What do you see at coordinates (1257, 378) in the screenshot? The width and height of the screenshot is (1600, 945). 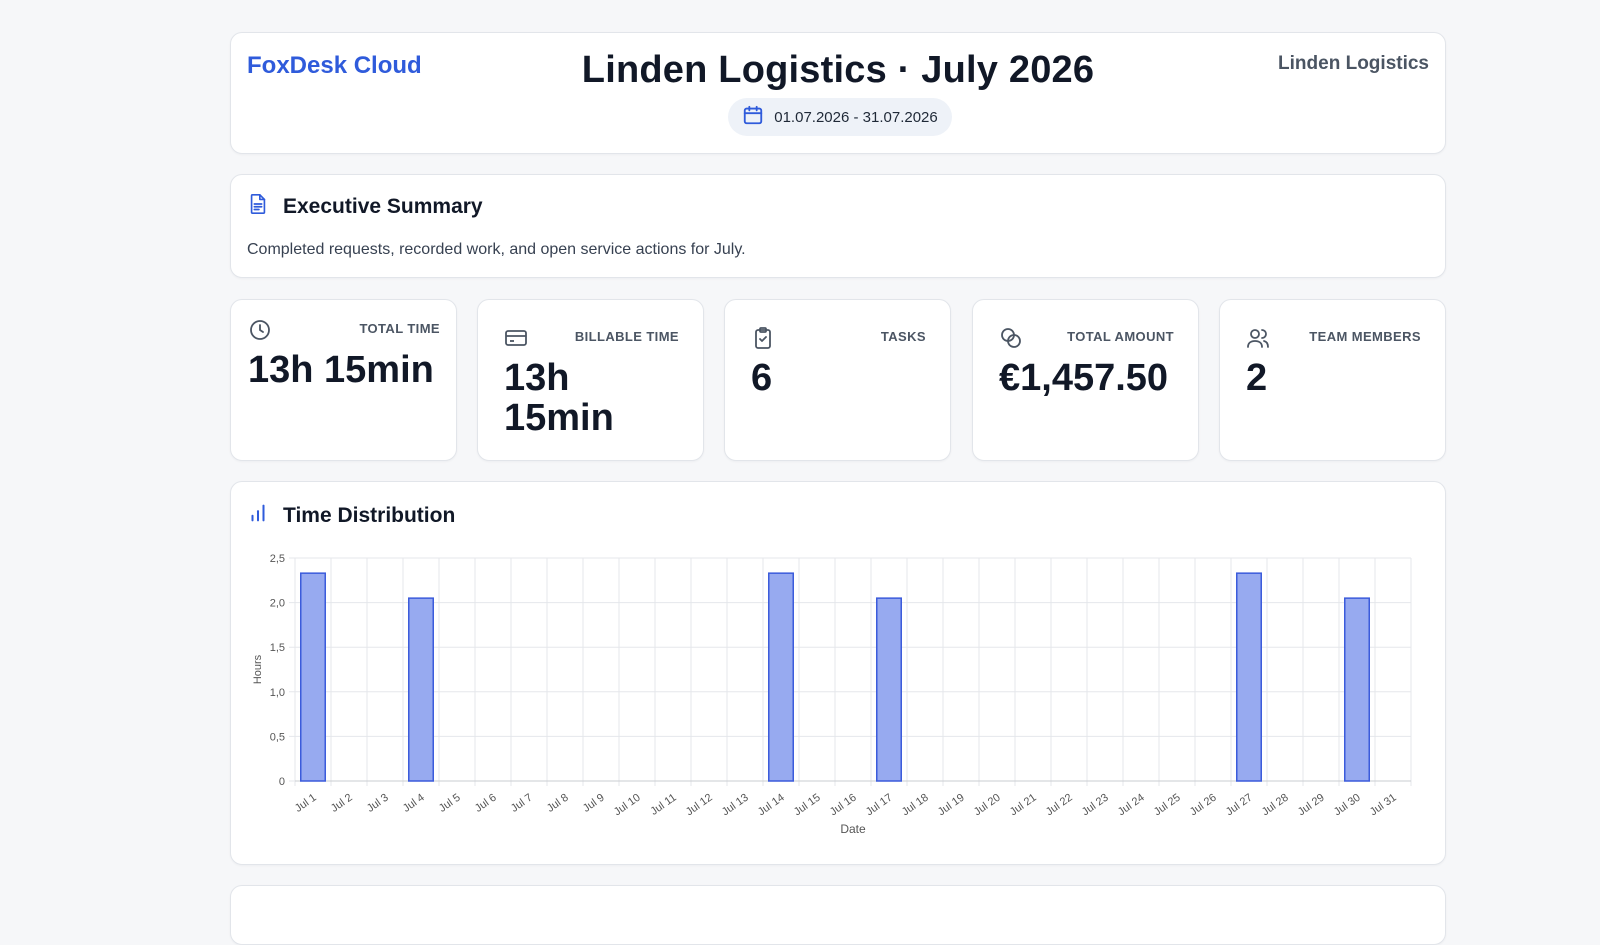 I see `stat-value: 2` at bounding box center [1257, 378].